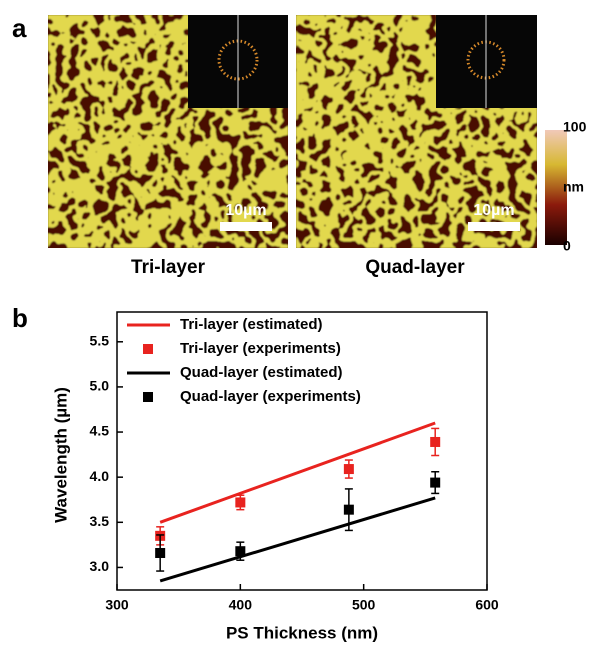 The height and width of the screenshot is (653, 589). Describe the element at coordinates (241, 605) in the screenshot. I see `x-tick-label: 400` at that location.